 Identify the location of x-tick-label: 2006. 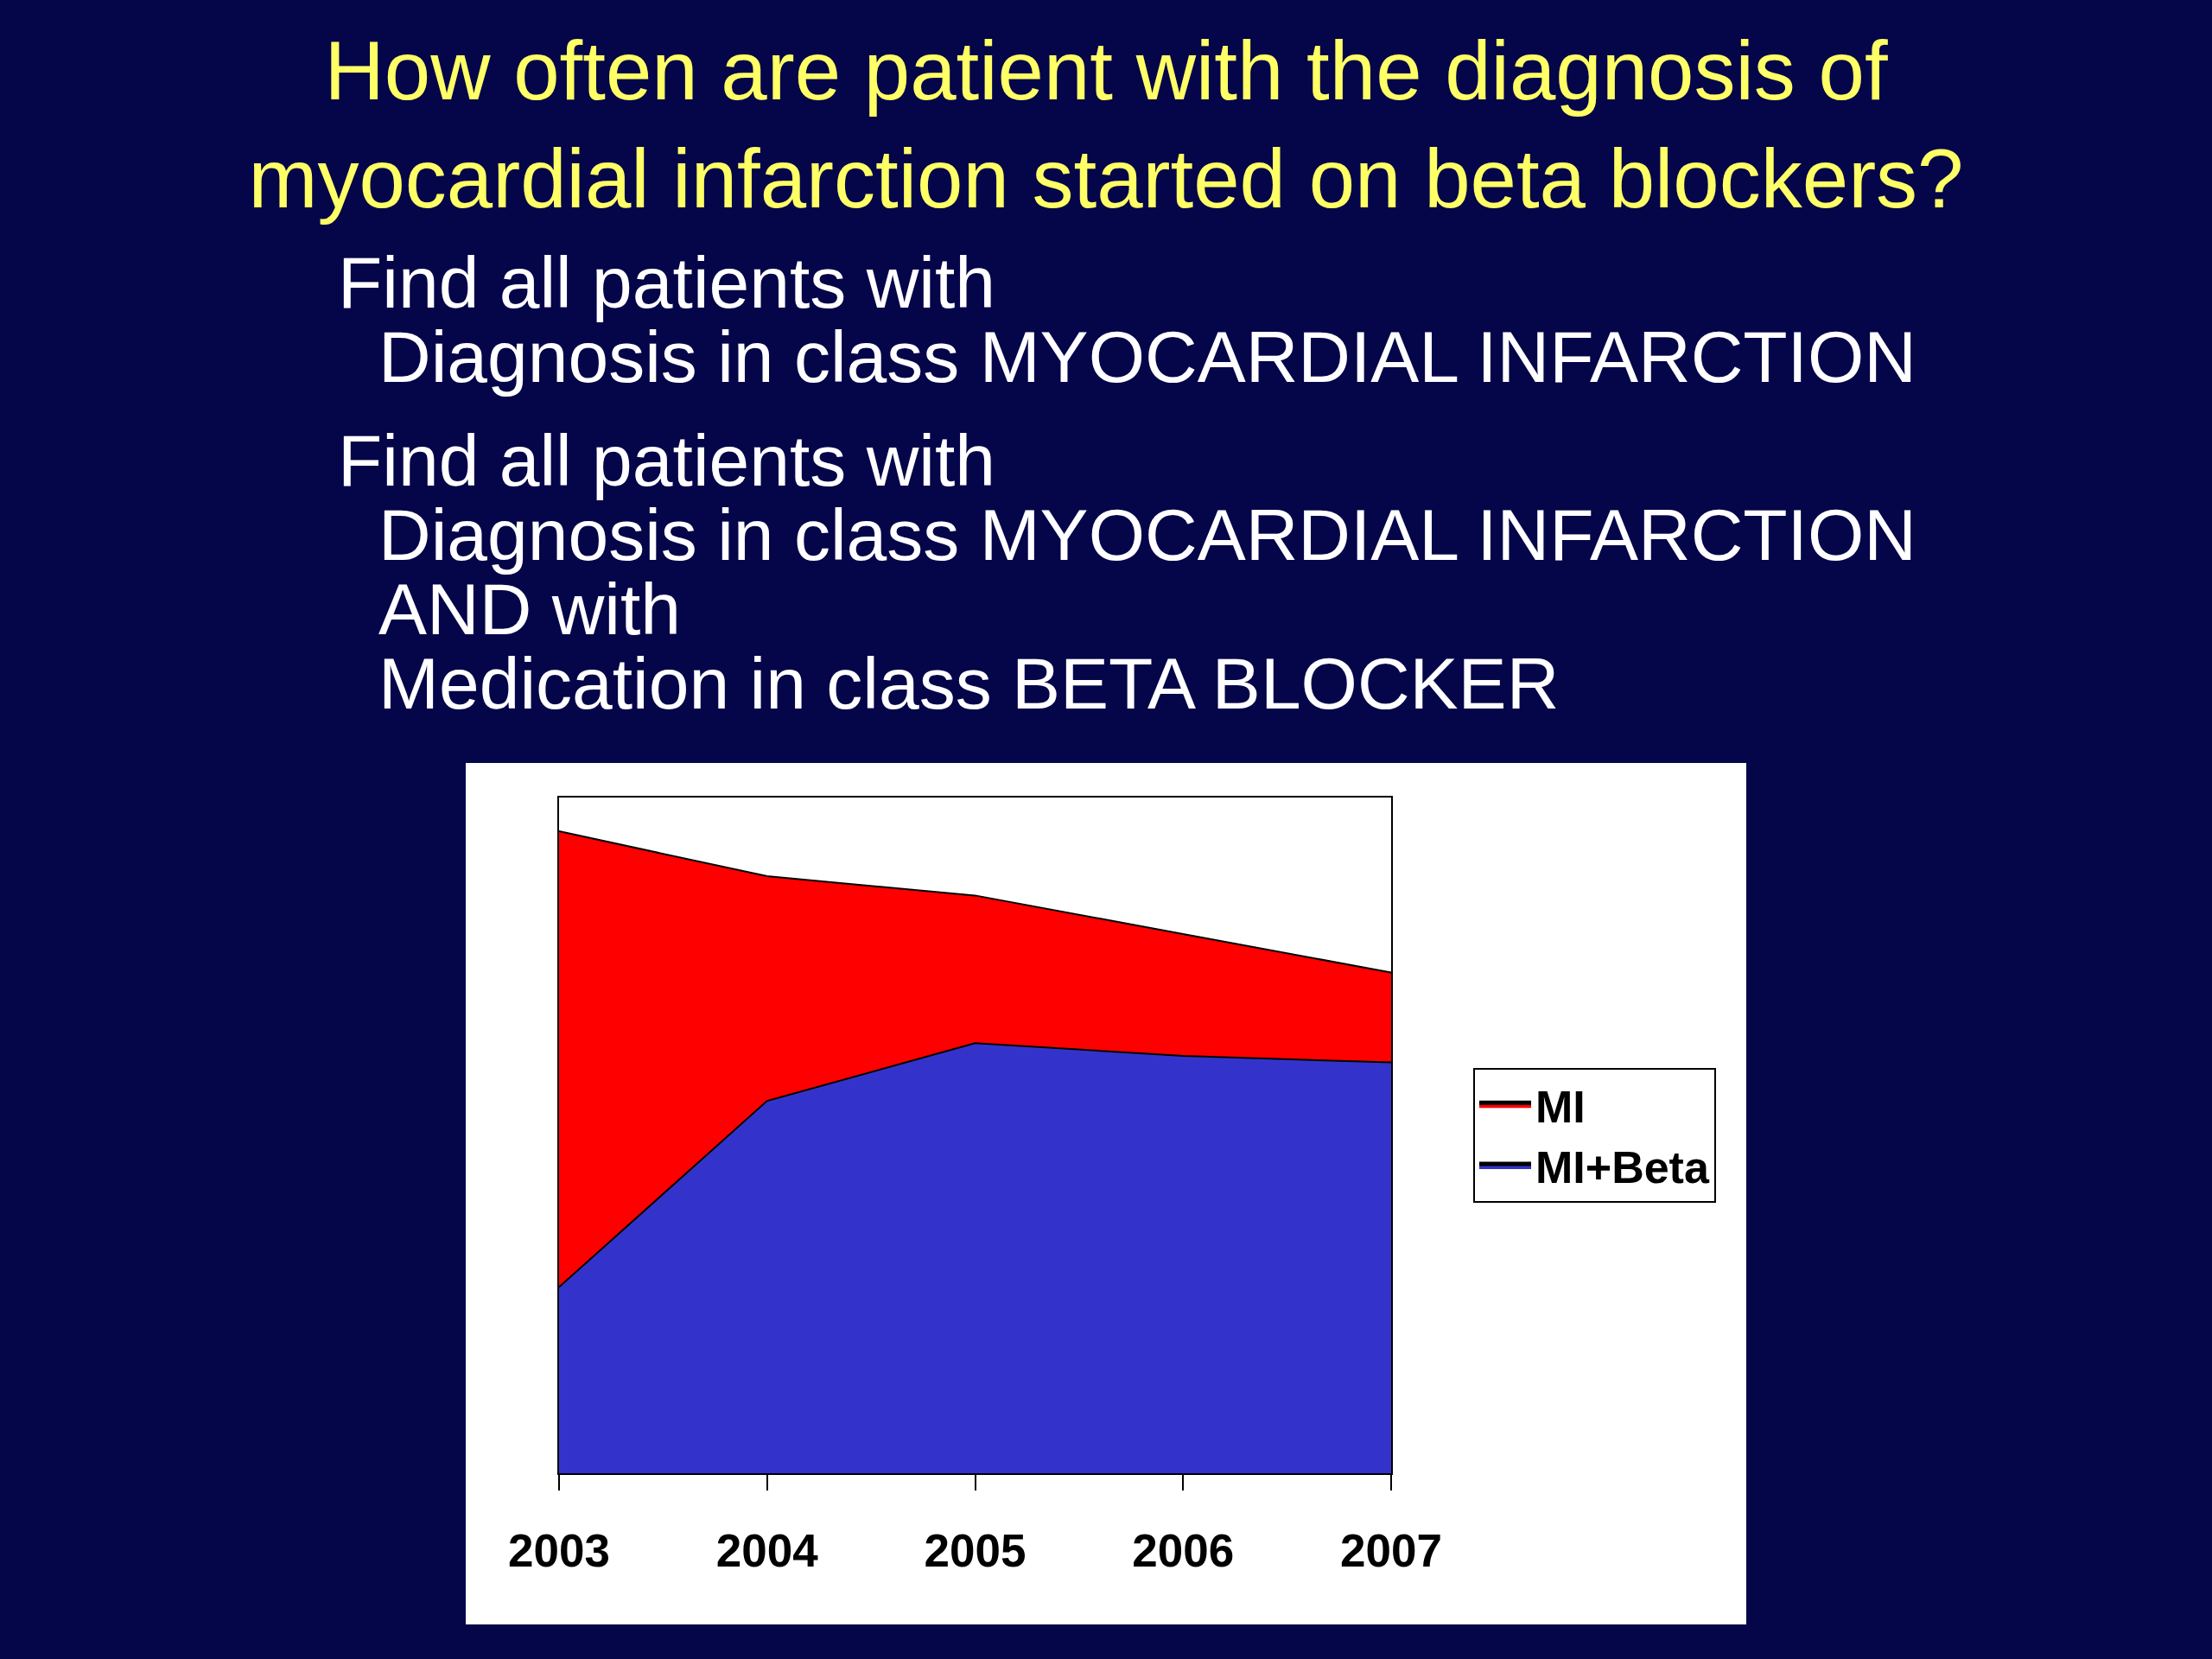
(1183, 1550).